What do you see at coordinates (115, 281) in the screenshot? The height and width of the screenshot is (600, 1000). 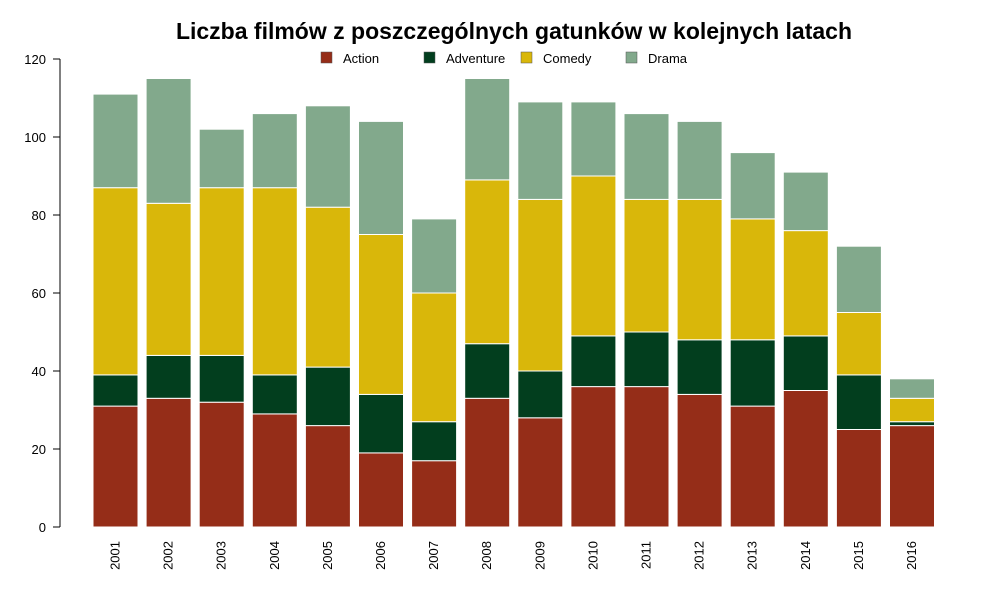 I see `bar-comedy-2001` at bounding box center [115, 281].